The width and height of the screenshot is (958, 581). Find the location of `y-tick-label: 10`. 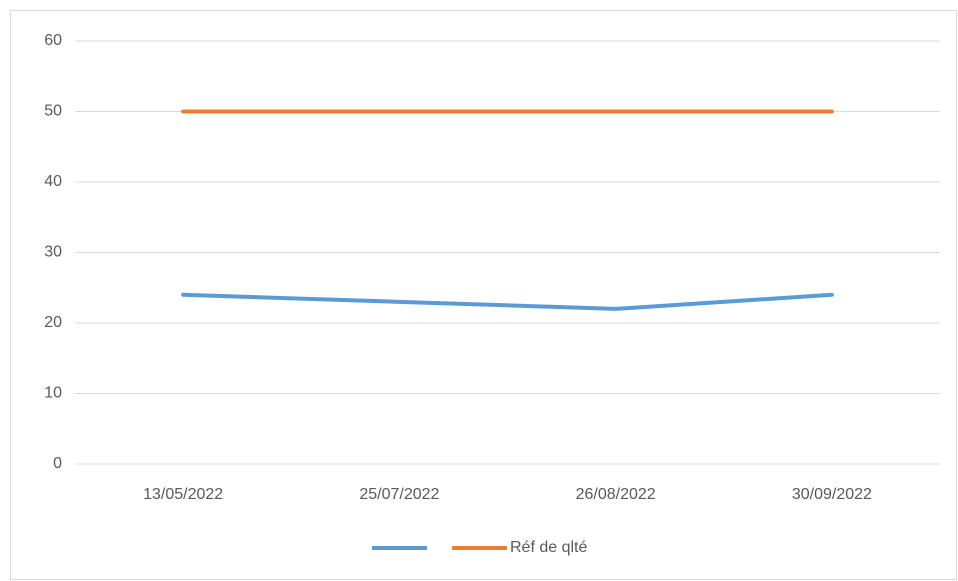

y-tick-label: 10 is located at coordinates (53, 393).